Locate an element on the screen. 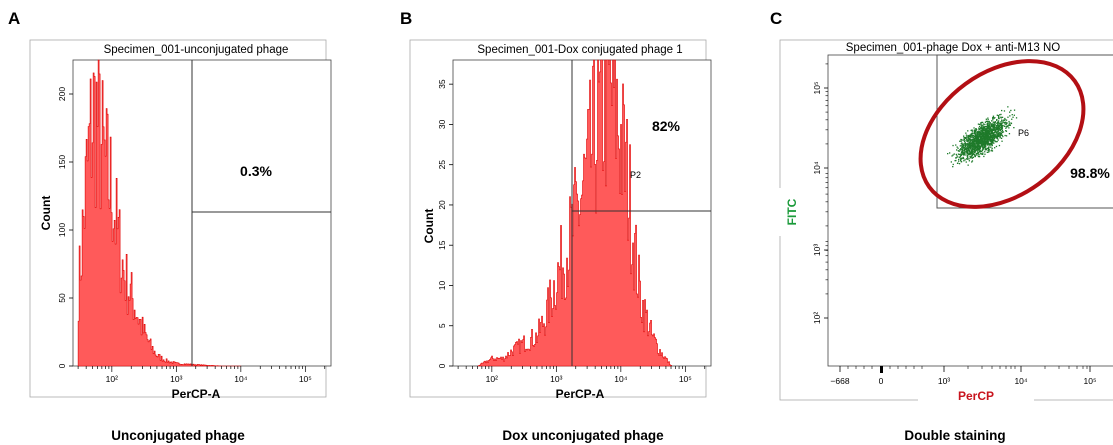 This screenshot has width=1113, height=445. gate-label-c: P6 is located at coordinates (1023, 133).